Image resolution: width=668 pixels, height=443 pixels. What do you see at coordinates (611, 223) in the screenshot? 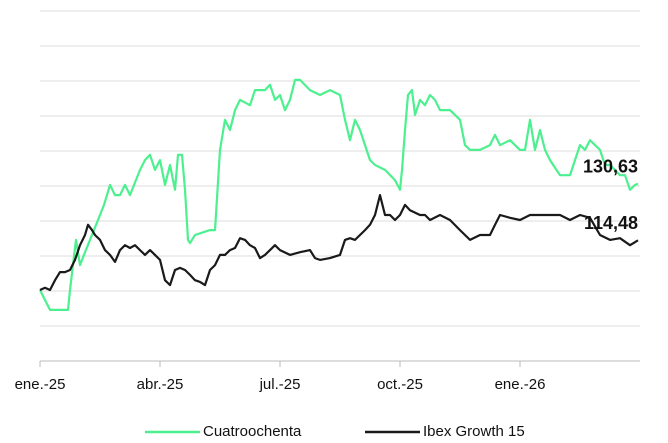
I see `end-label: 114,48` at bounding box center [611, 223].